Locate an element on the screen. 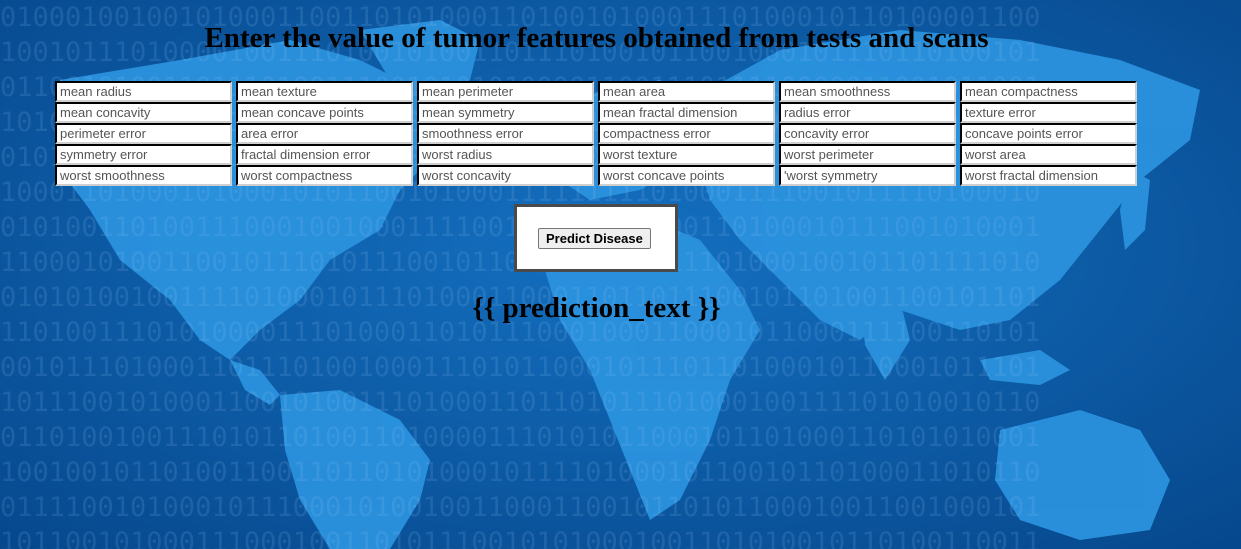 Image resolution: width=1241 pixels, height=549 pixels. predict-disease-button: Predict Disease is located at coordinates (594, 238).